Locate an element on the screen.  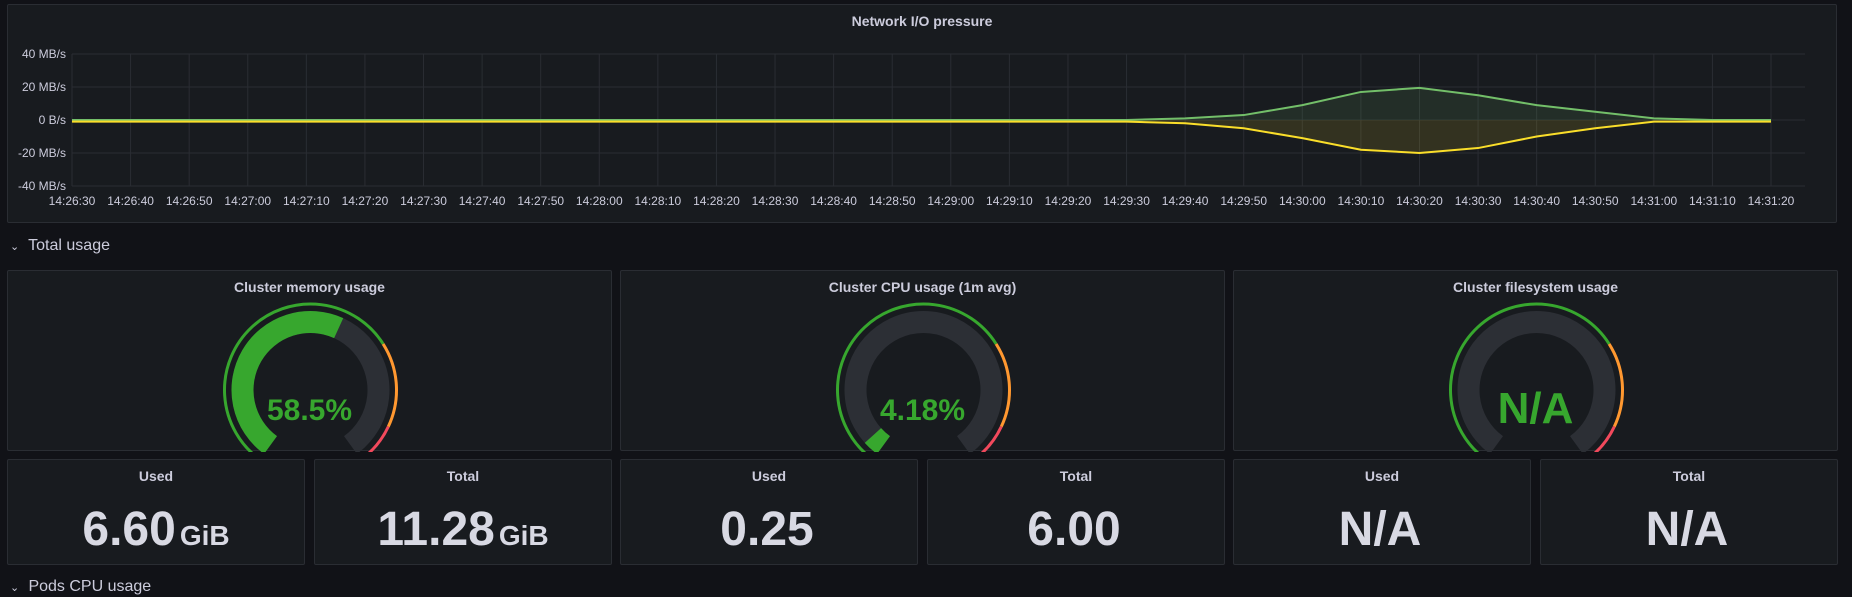
x-tick-label: 14:30:40 is located at coordinates (1536, 201).